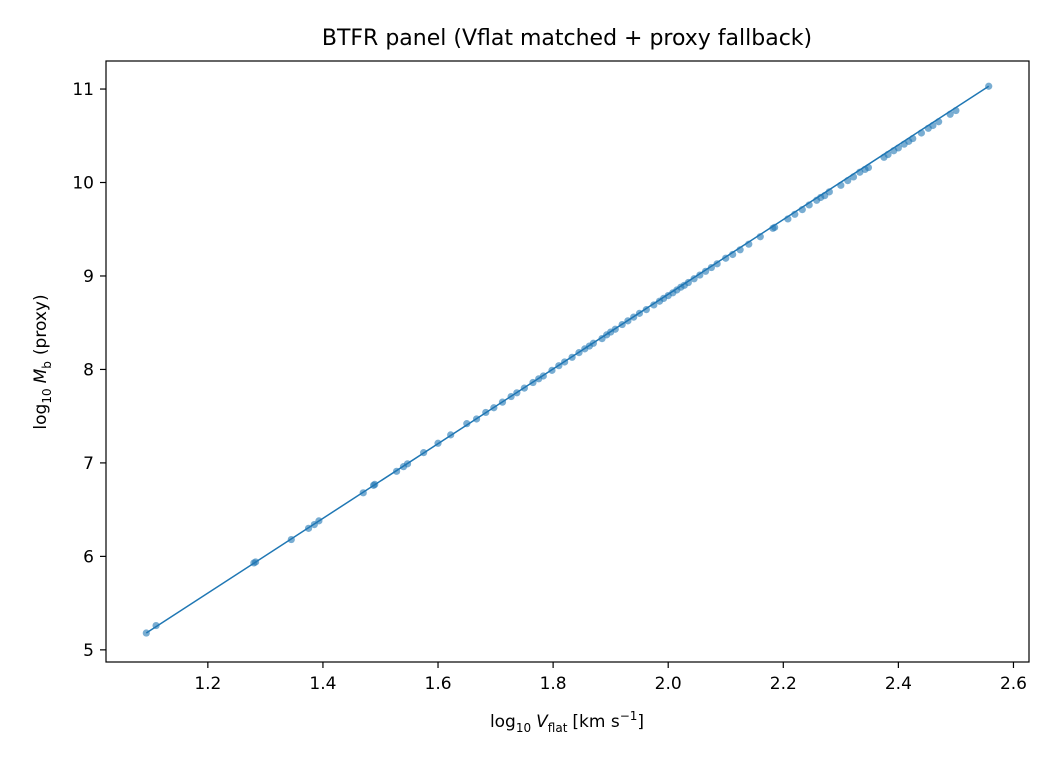 The width and height of the screenshot is (1056, 768). I want to click on y-tick-label: 7, so click(88, 464).